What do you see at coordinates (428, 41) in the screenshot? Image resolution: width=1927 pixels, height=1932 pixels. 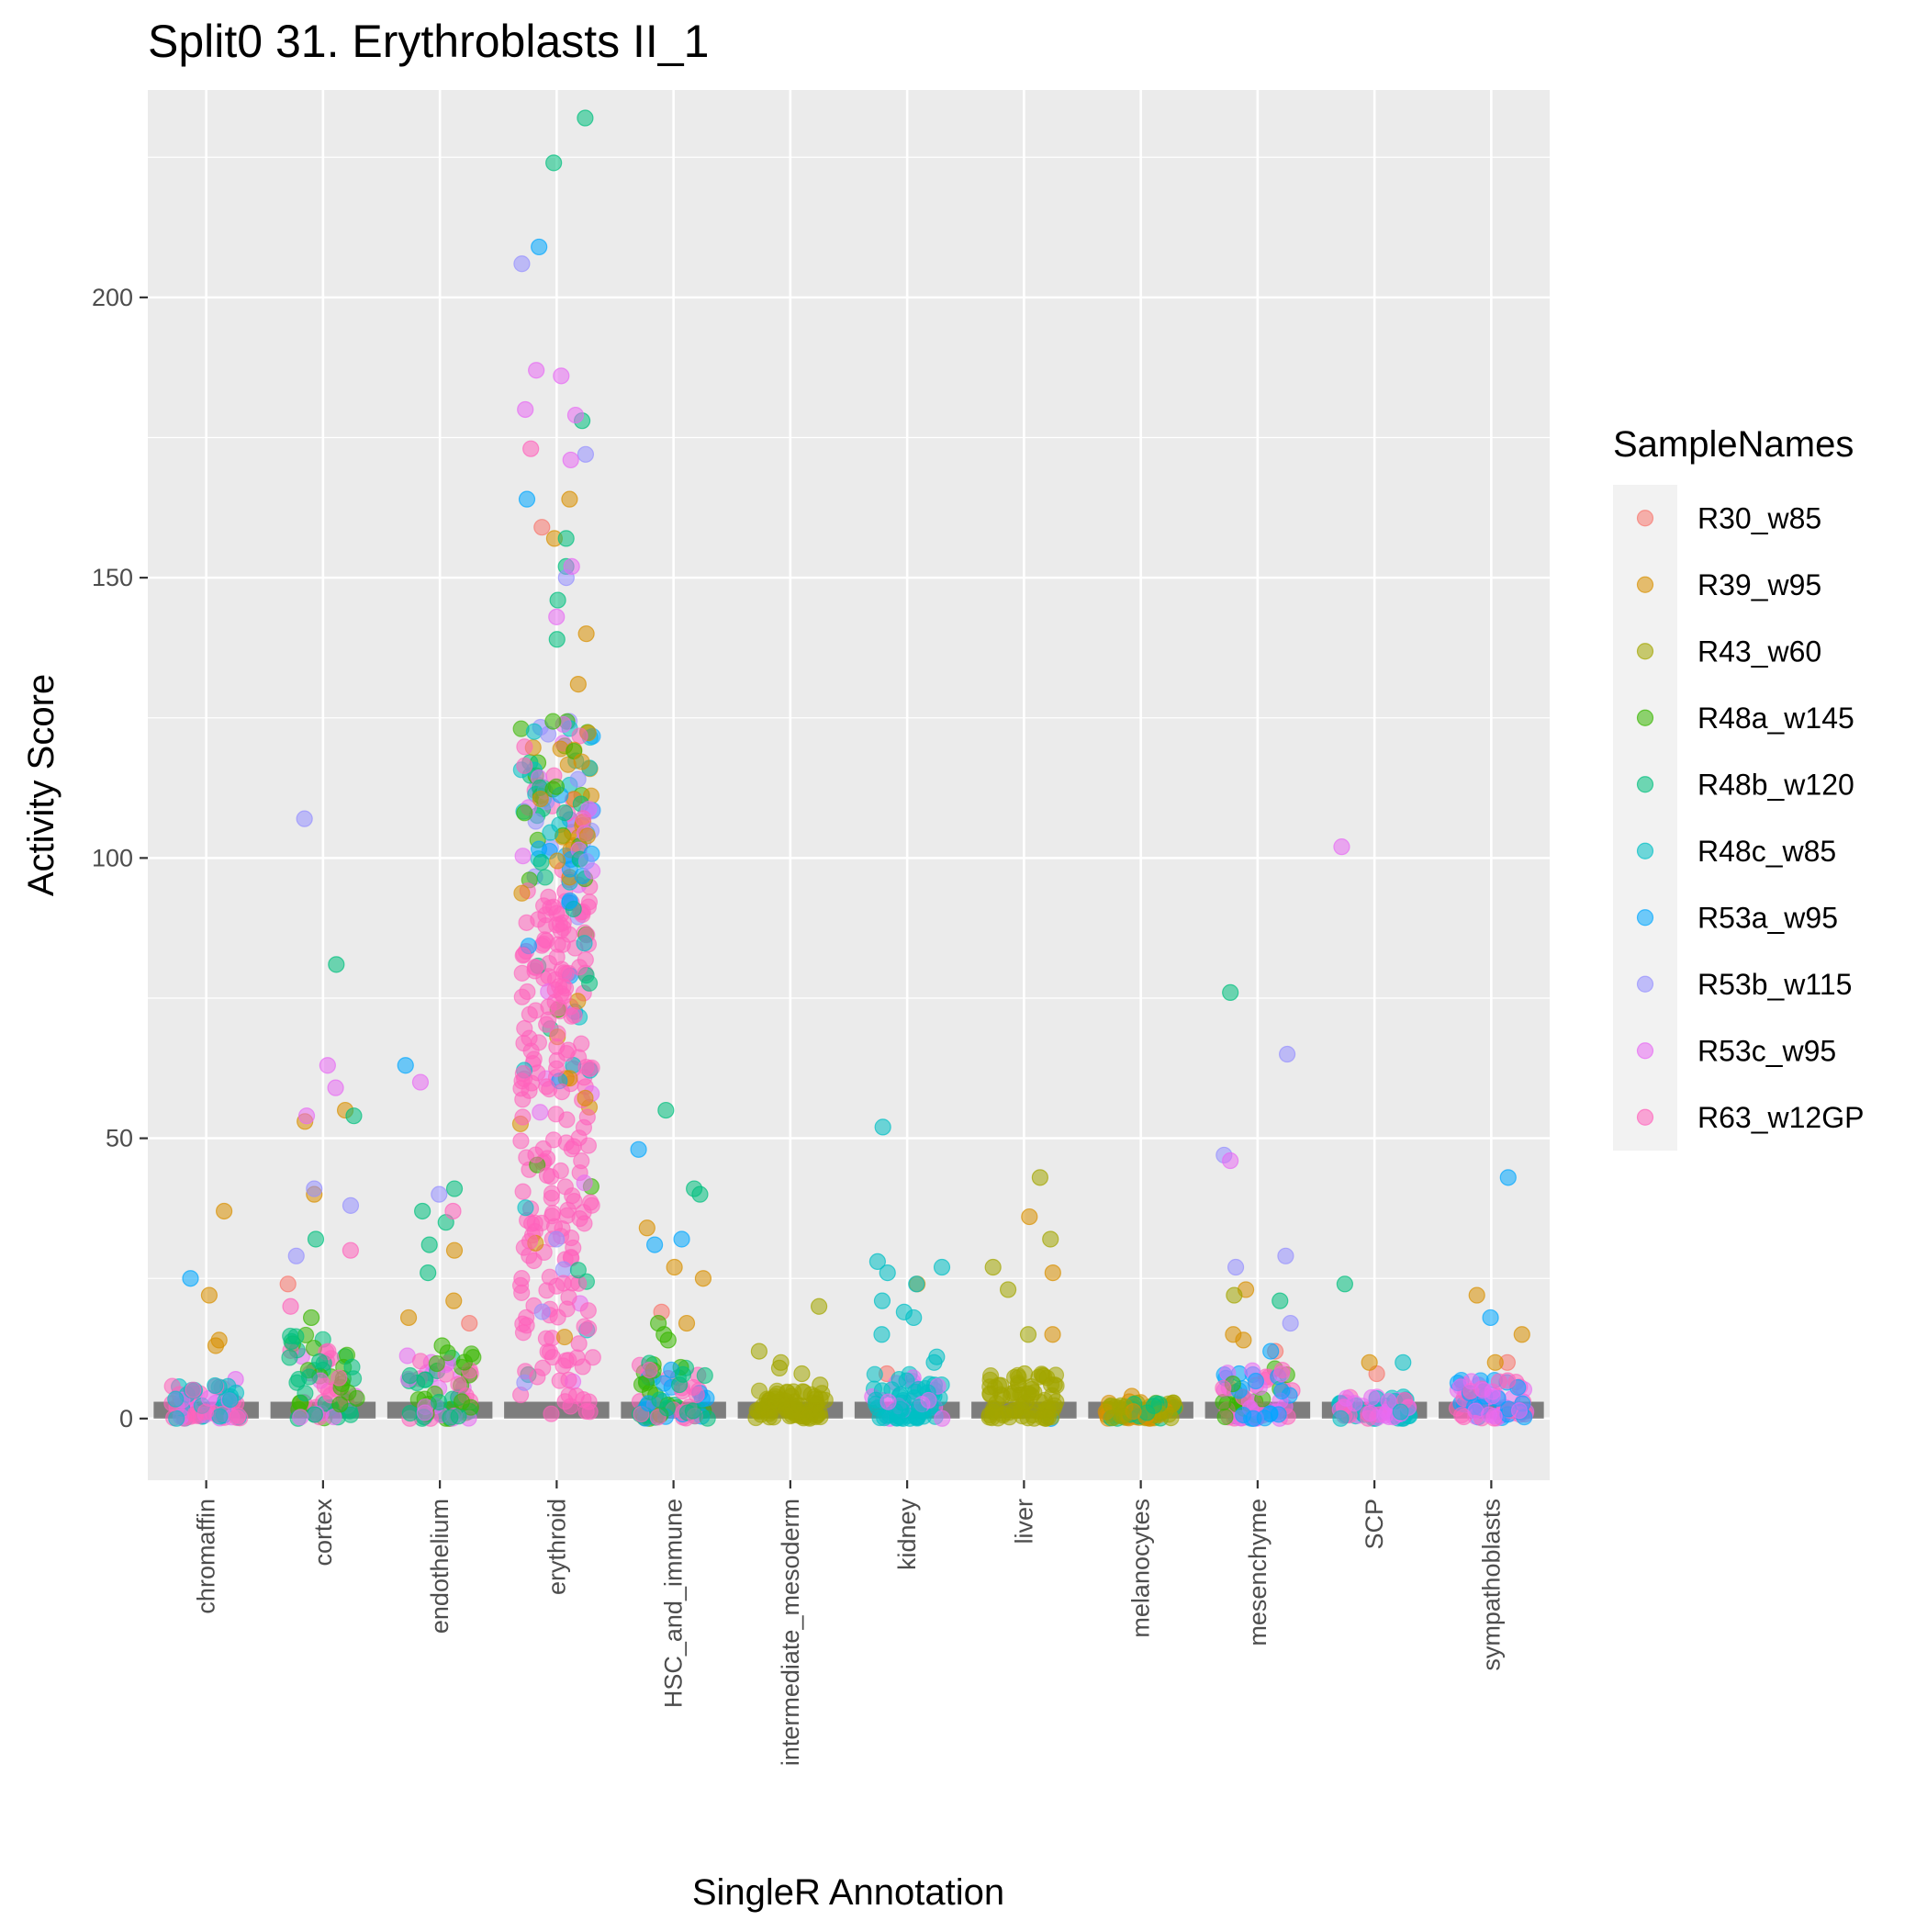 I see `chart-title: Split0 31. Erythroblasts II_1` at bounding box center [428, 41].